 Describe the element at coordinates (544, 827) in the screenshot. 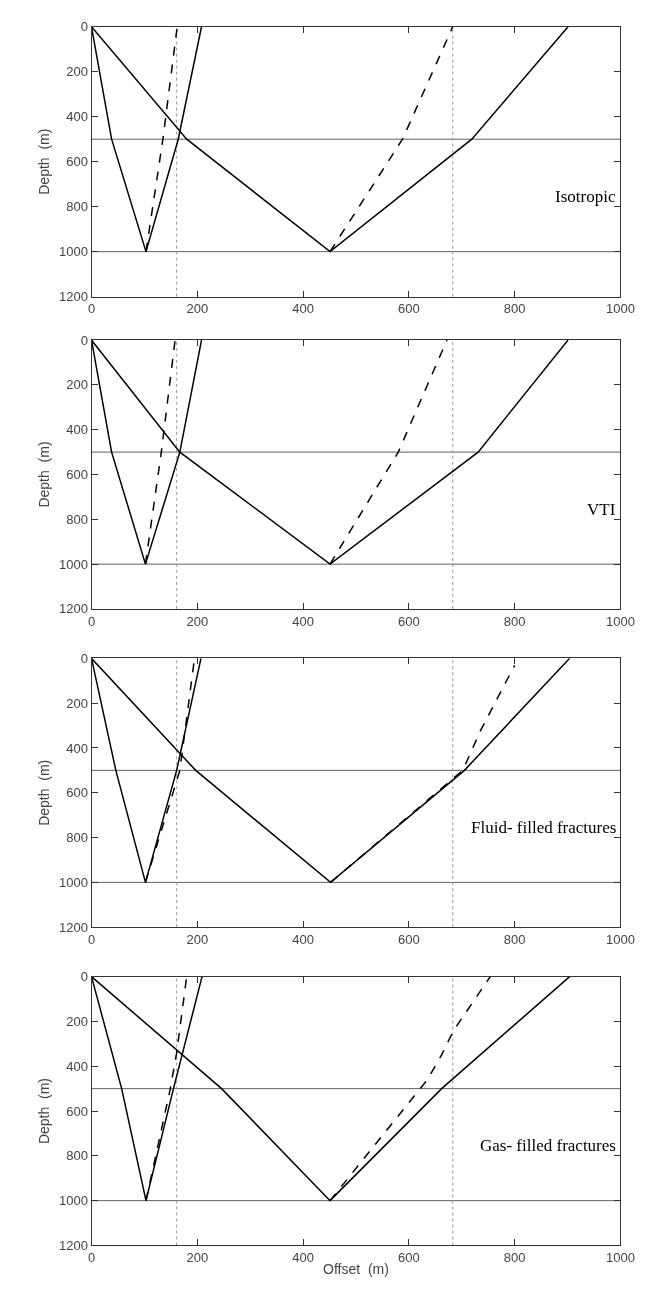

I see `annotation: Fluid- filled fractures` at that location.